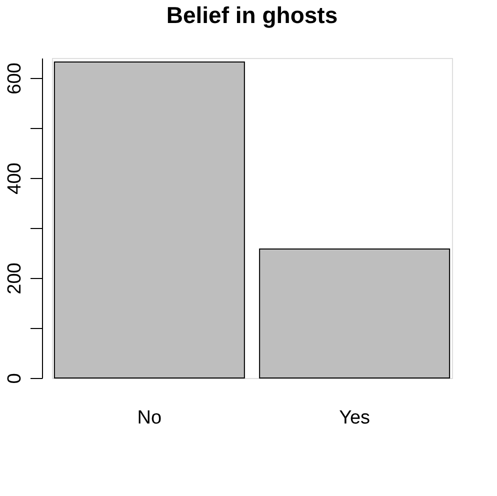 The height and width of the screenshot is (496, 497). What do you see at coordinates (149, 418) in the screenshot?
I see `x-tick-label: No` at bounding box center [149, 418].